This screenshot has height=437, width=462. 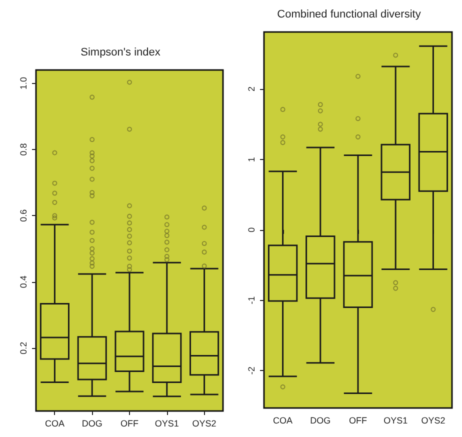 What do you see at coordinates (251, 229) in the screenshot?
I see `y-tick-label: 0` at bounding box center [251, 229].